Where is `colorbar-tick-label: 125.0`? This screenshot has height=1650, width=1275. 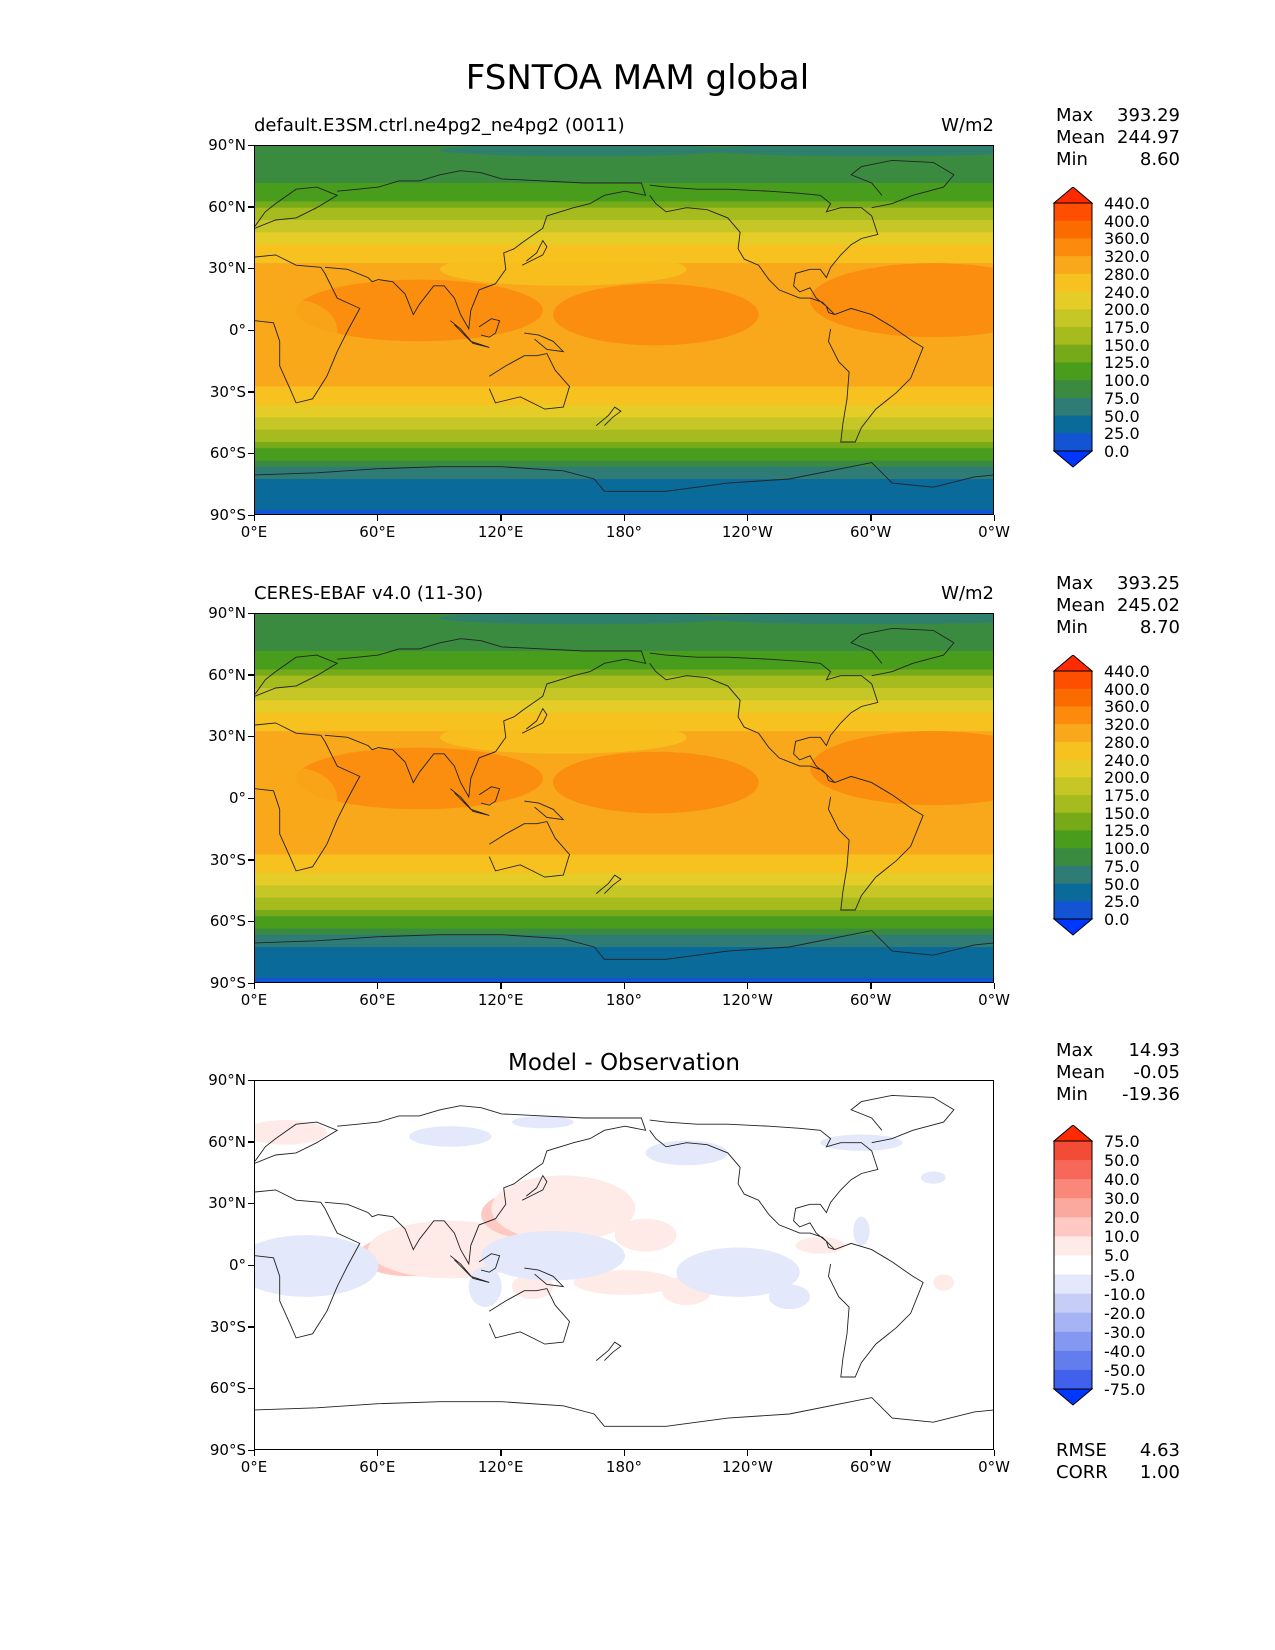 colorbar-tick-label: 125.0 is located at coordinates (1127, 831).